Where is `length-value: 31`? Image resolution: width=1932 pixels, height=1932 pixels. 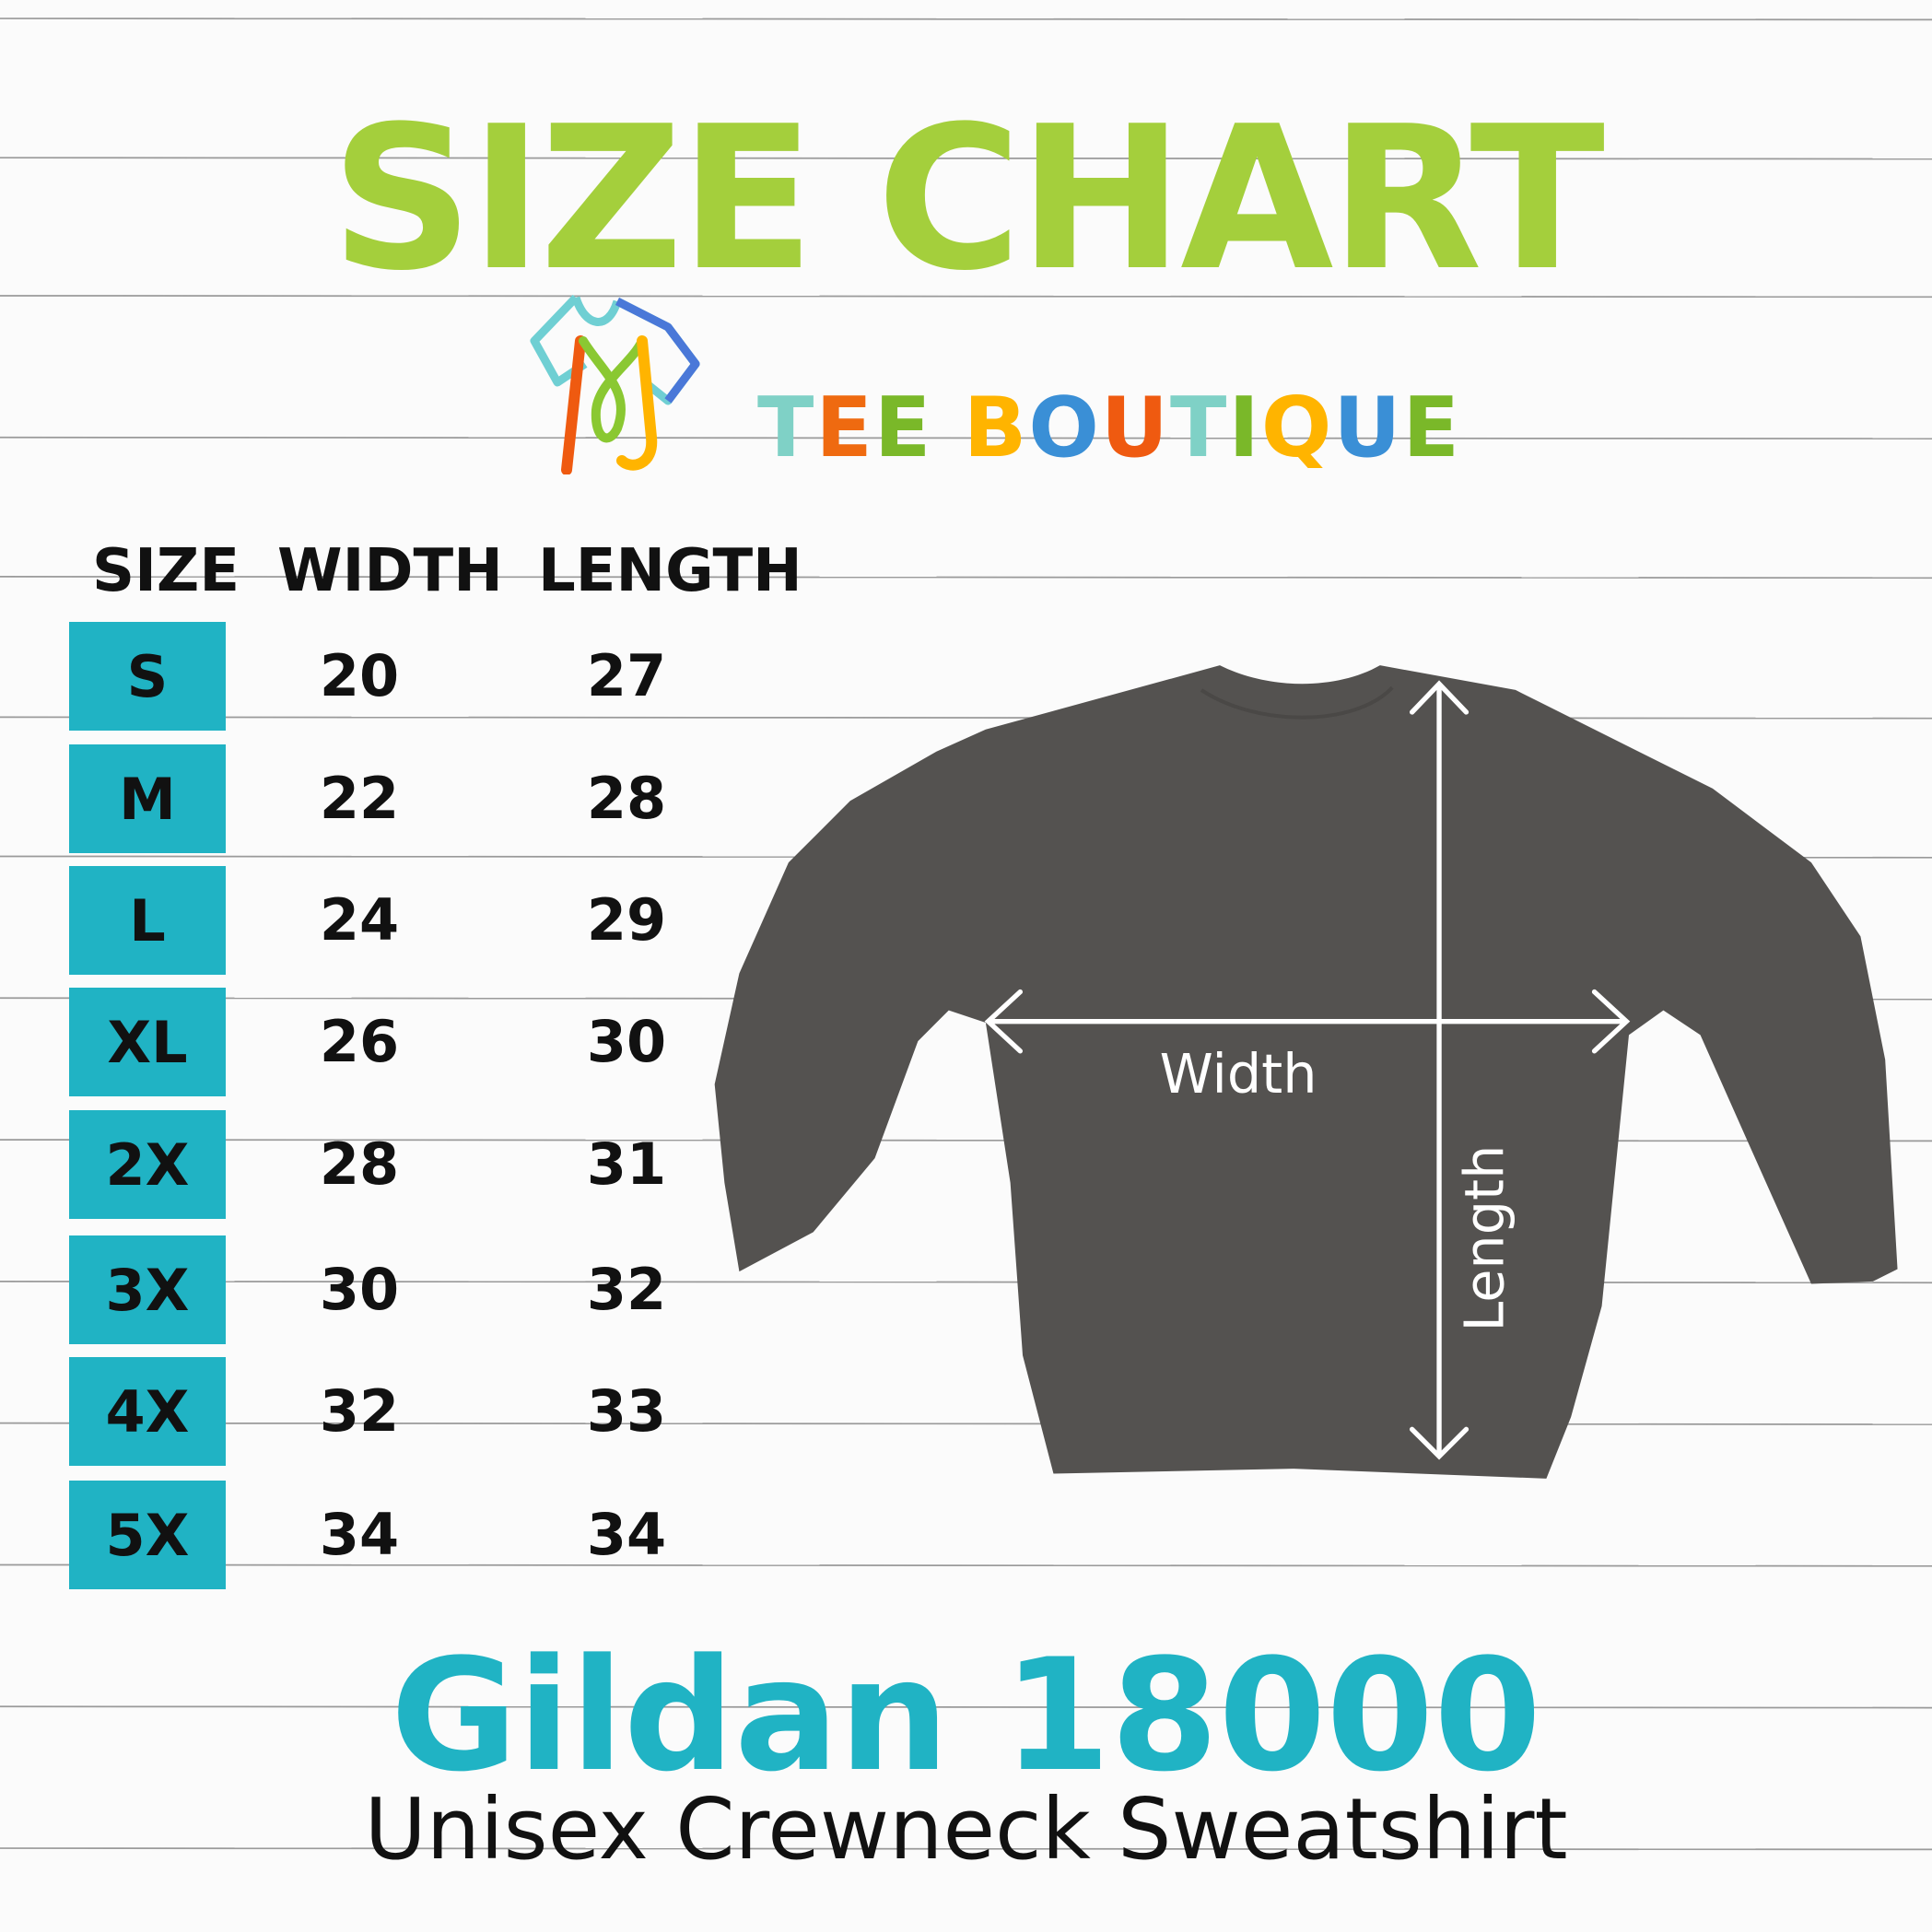
length-value: 31 is located at coordinates (626, 1164).